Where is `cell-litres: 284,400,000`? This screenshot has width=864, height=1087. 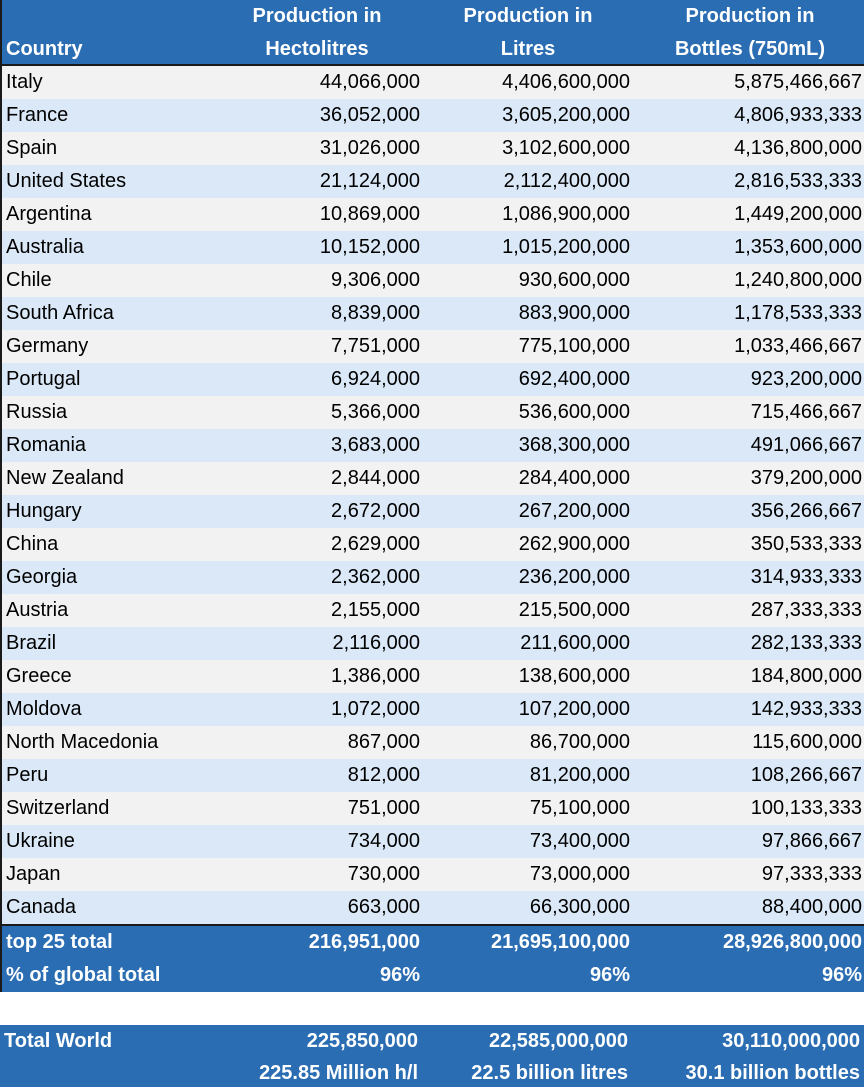
cell-litres: 284,400,000 is located at coordinates (574, 478).